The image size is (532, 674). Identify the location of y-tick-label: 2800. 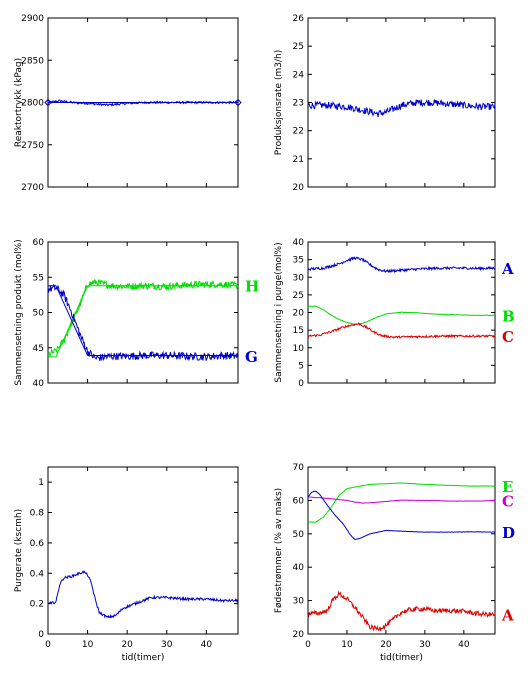
(32, 104).